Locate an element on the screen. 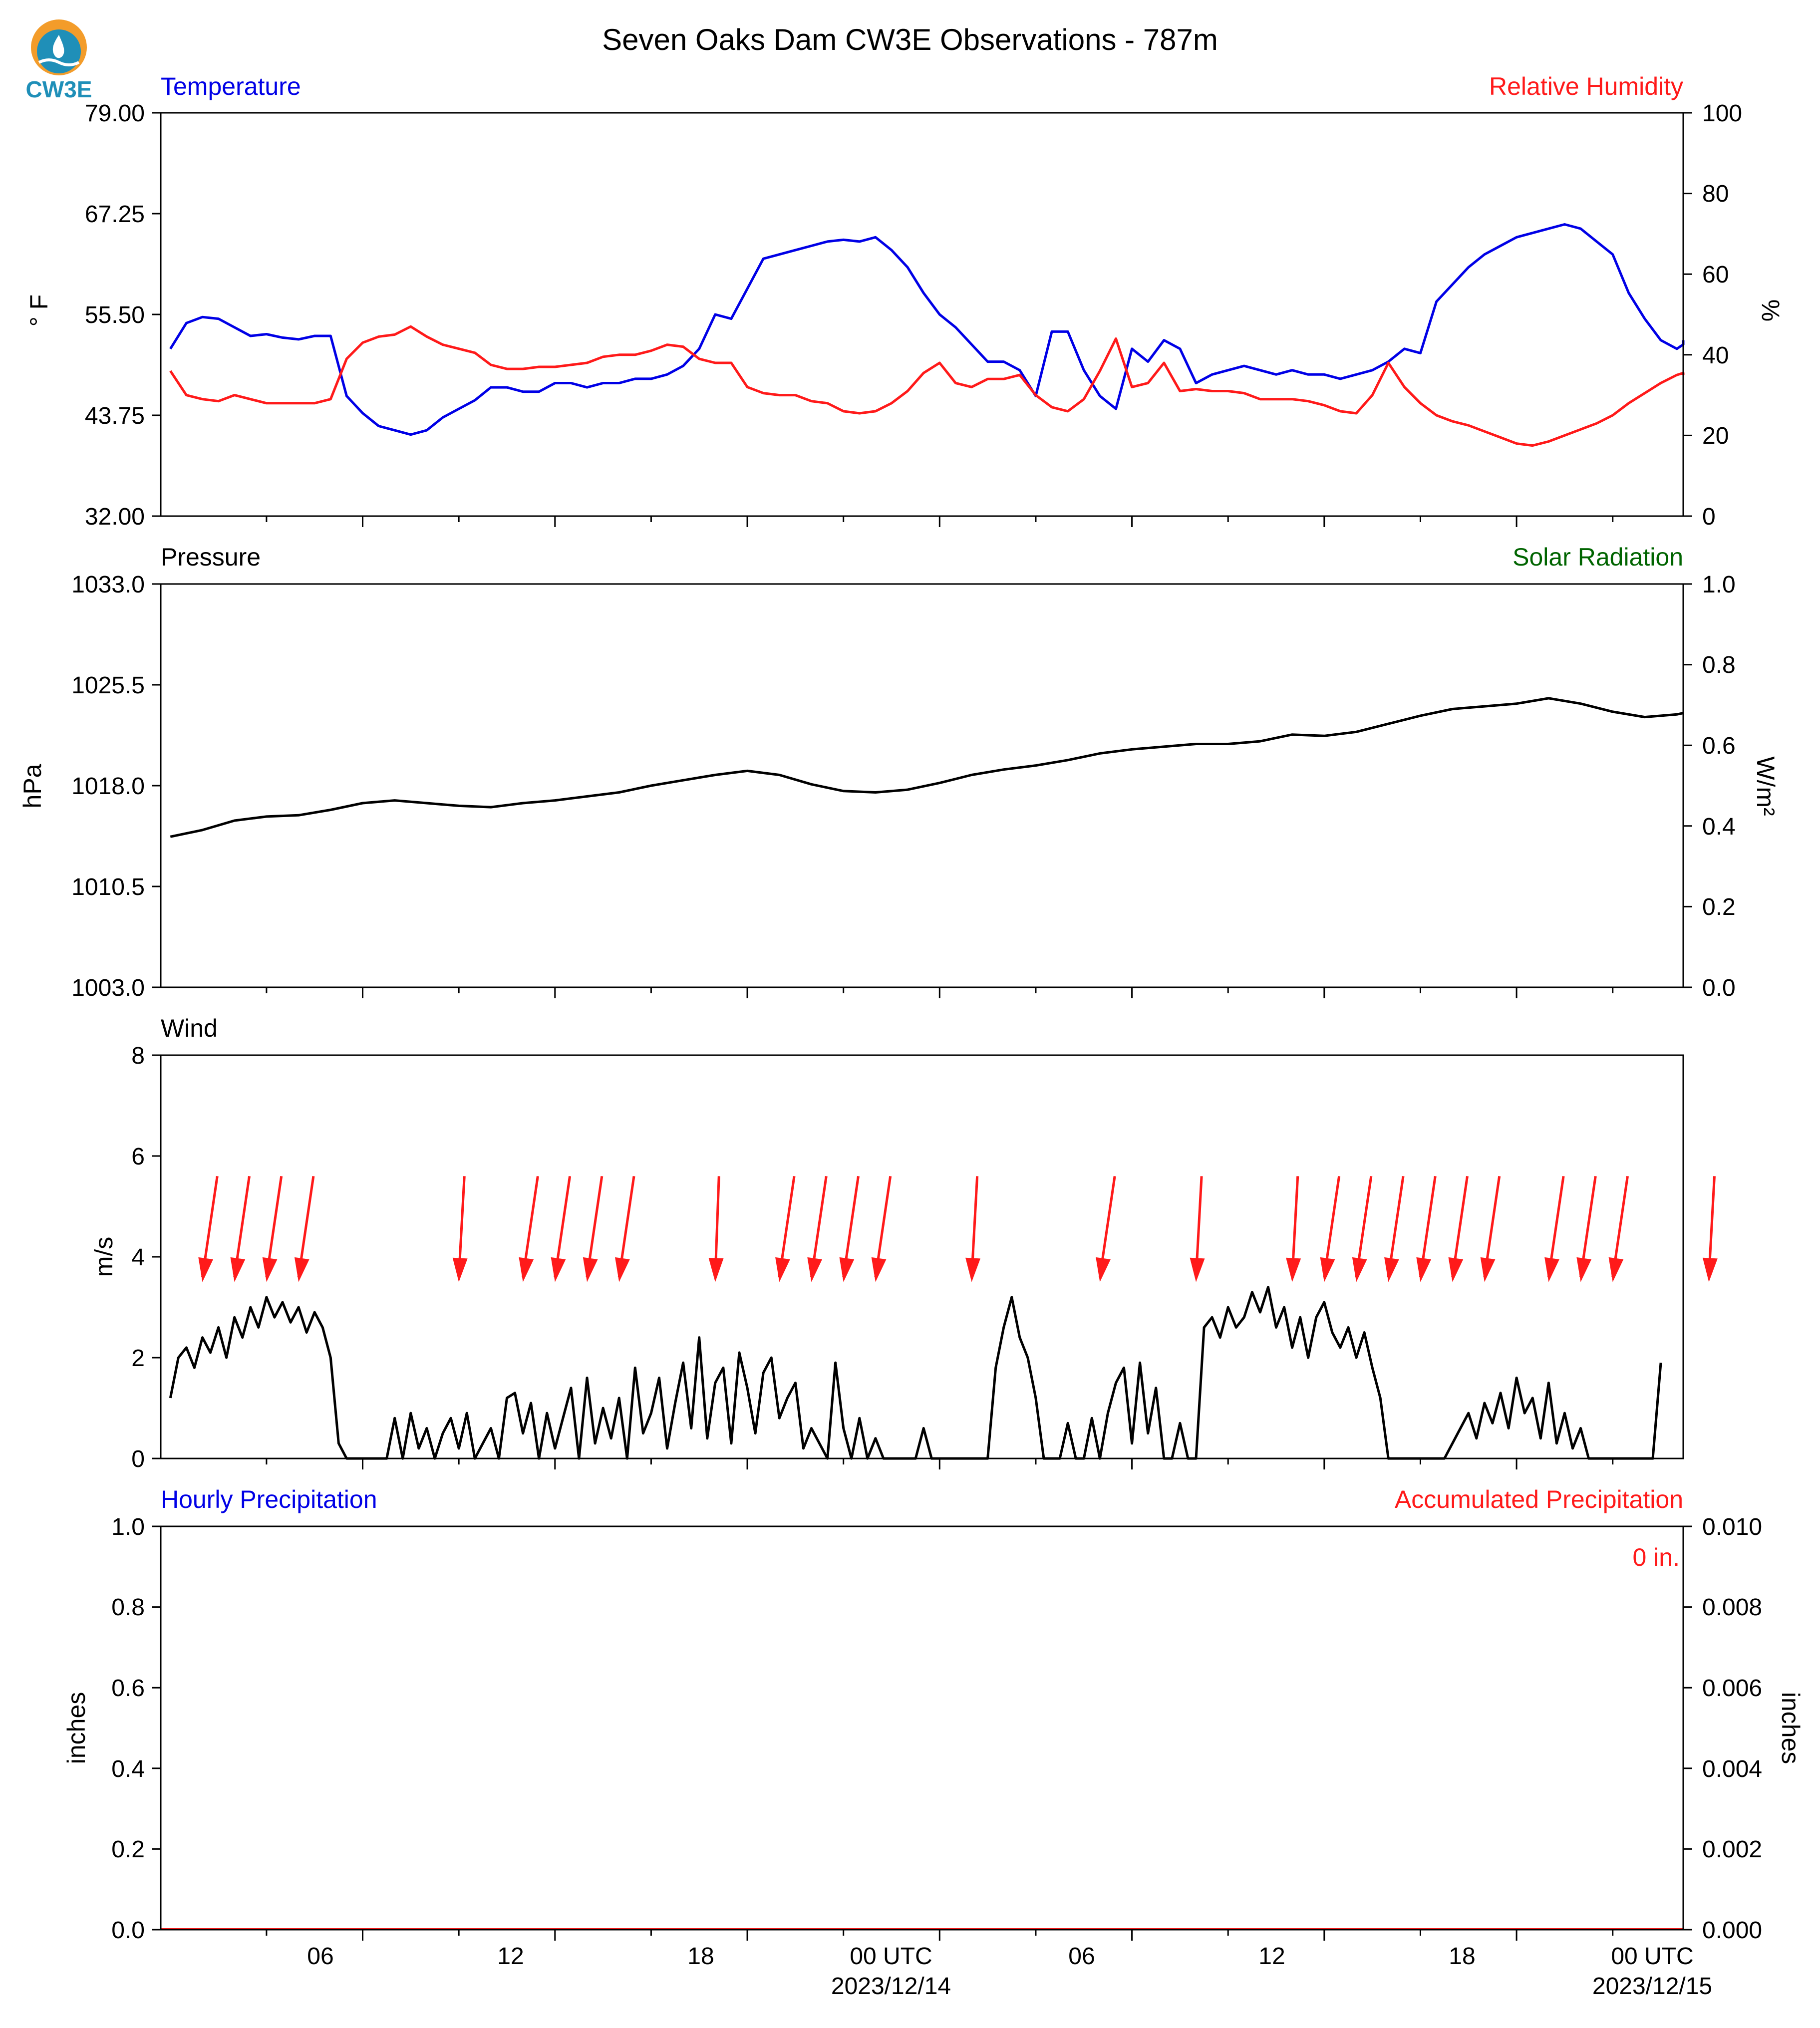 This screenshot has height=2028, width=1820. time-tick-label: 06 is located at coordinates (320, 1956).